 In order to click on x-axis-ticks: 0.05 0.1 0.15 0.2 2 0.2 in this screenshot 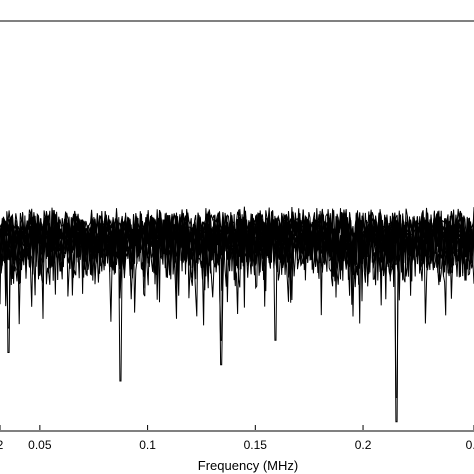, I will do `click(237, 438)`.